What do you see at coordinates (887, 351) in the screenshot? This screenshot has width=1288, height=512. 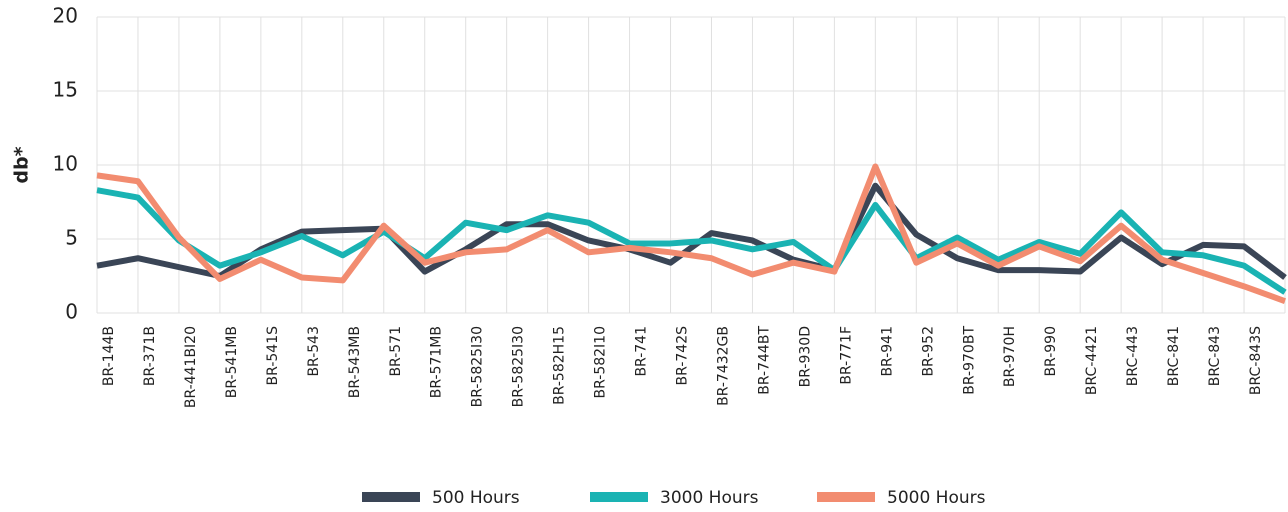 I see `x-tick-label: BR-941` at bounding box center [887, 351].